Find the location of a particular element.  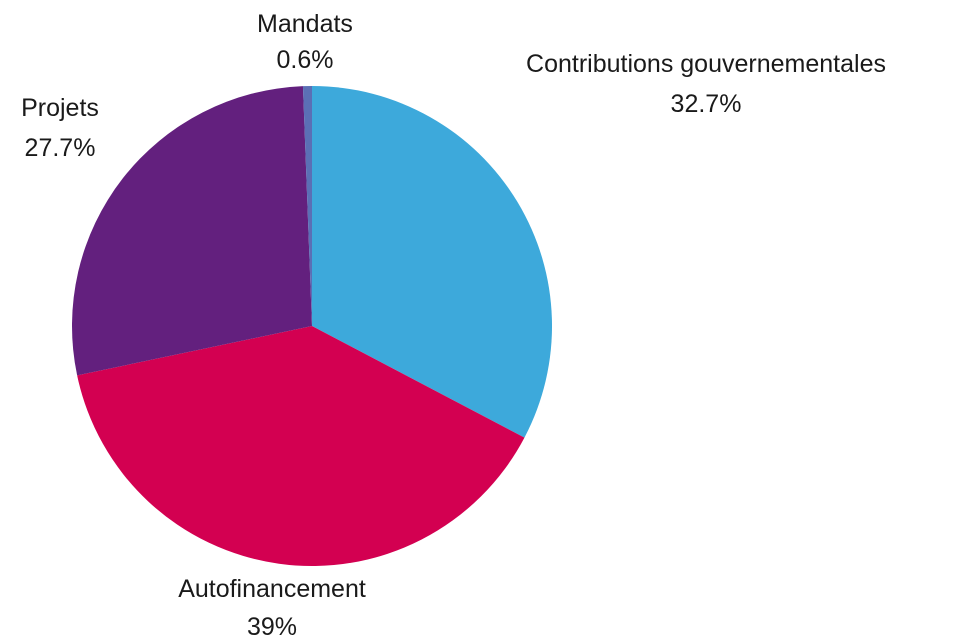

slice-label-value-projets: 27.7% is located at coordinates (60, 148).